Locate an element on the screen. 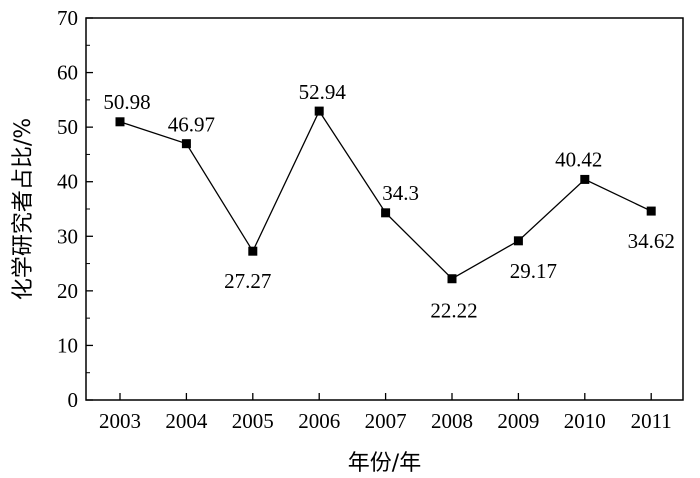 This screenshot has width=700, height=478. data-label: 46.97 is located at coordinates (191, 125).